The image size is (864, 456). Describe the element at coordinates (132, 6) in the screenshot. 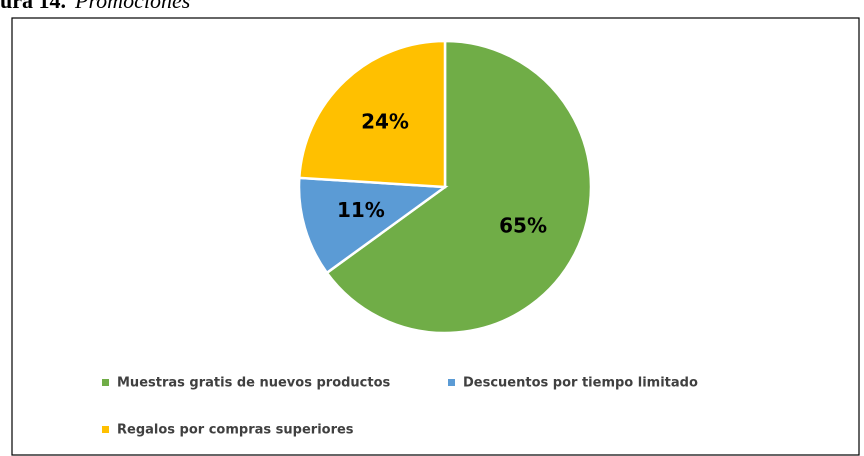

I see `caption: Promociones` at that location.